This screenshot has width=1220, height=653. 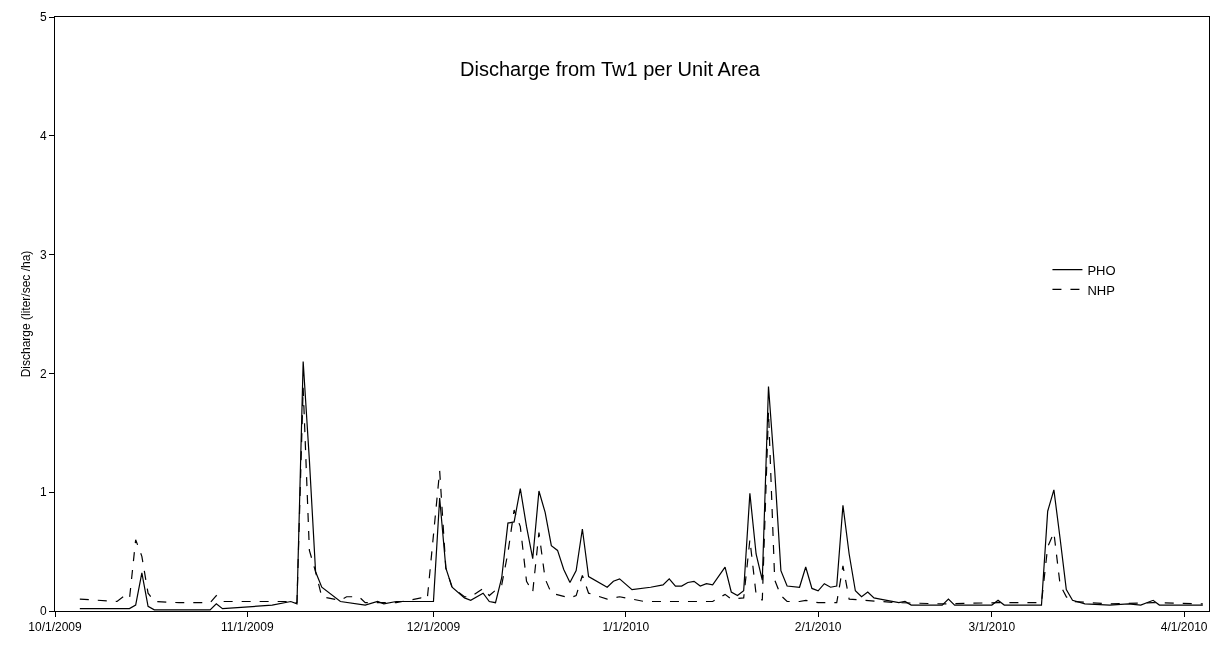 What do you see at coordinates (43, 17) in the screenshot?
I see `y-tick-label: 5` at bounding box center [43, 17].